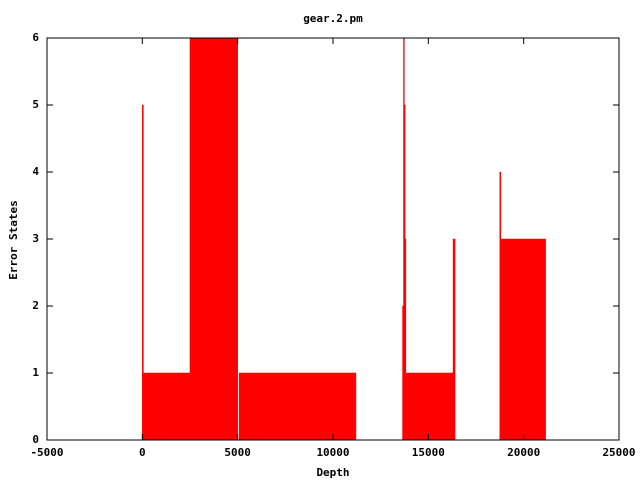  What do you see at coordinates (35, 238) in the screenshot?
I see `y-tick-label: 3` at bounding box center [35, 238].